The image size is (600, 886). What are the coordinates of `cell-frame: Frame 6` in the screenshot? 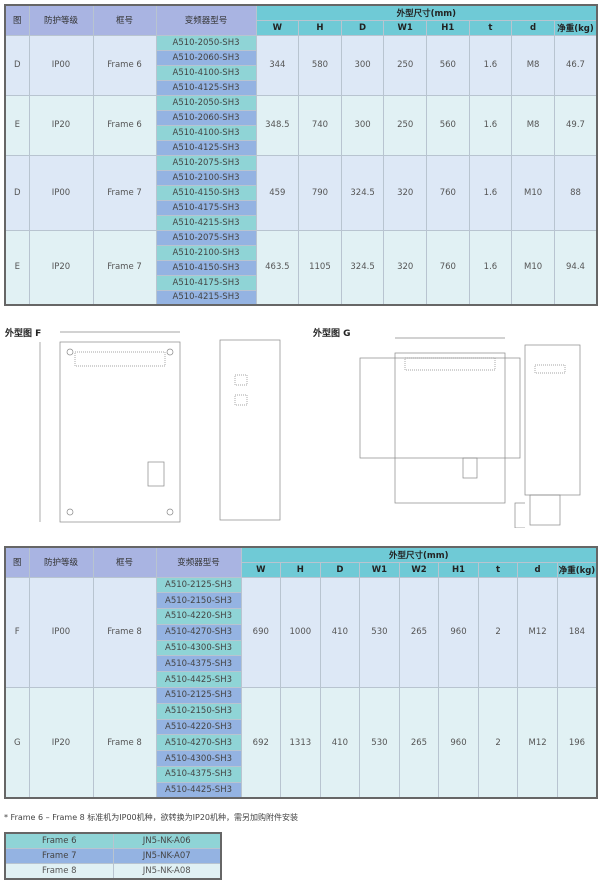 It's located at (124, 125).